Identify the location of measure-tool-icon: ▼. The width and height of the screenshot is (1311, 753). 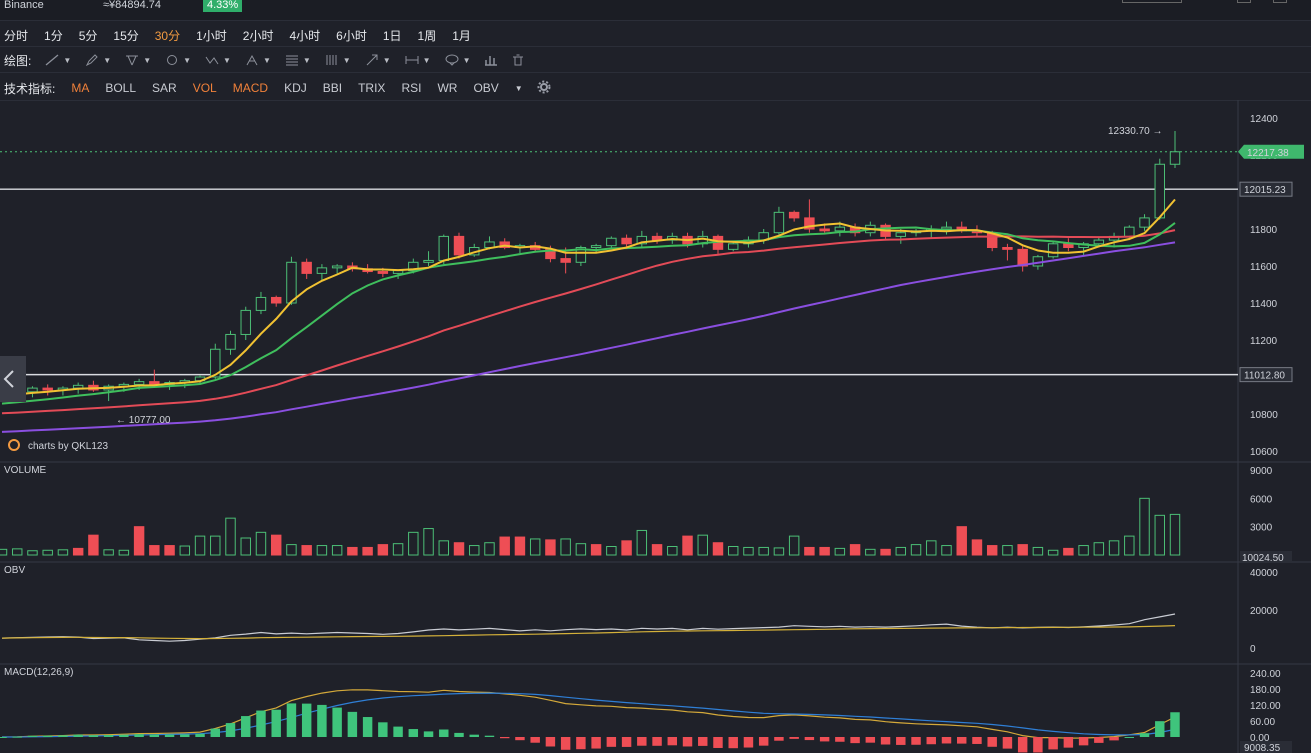
(418, 60).